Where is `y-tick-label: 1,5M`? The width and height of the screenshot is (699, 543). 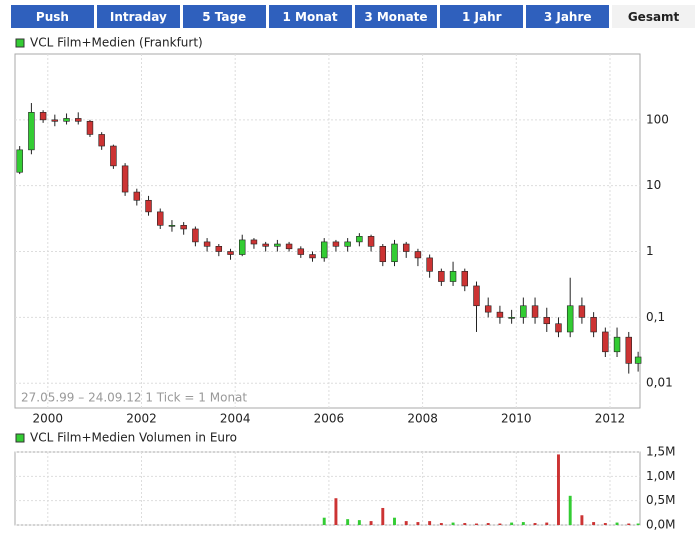
y-tick-label: 1,5M is located at coordinates (660, 452).